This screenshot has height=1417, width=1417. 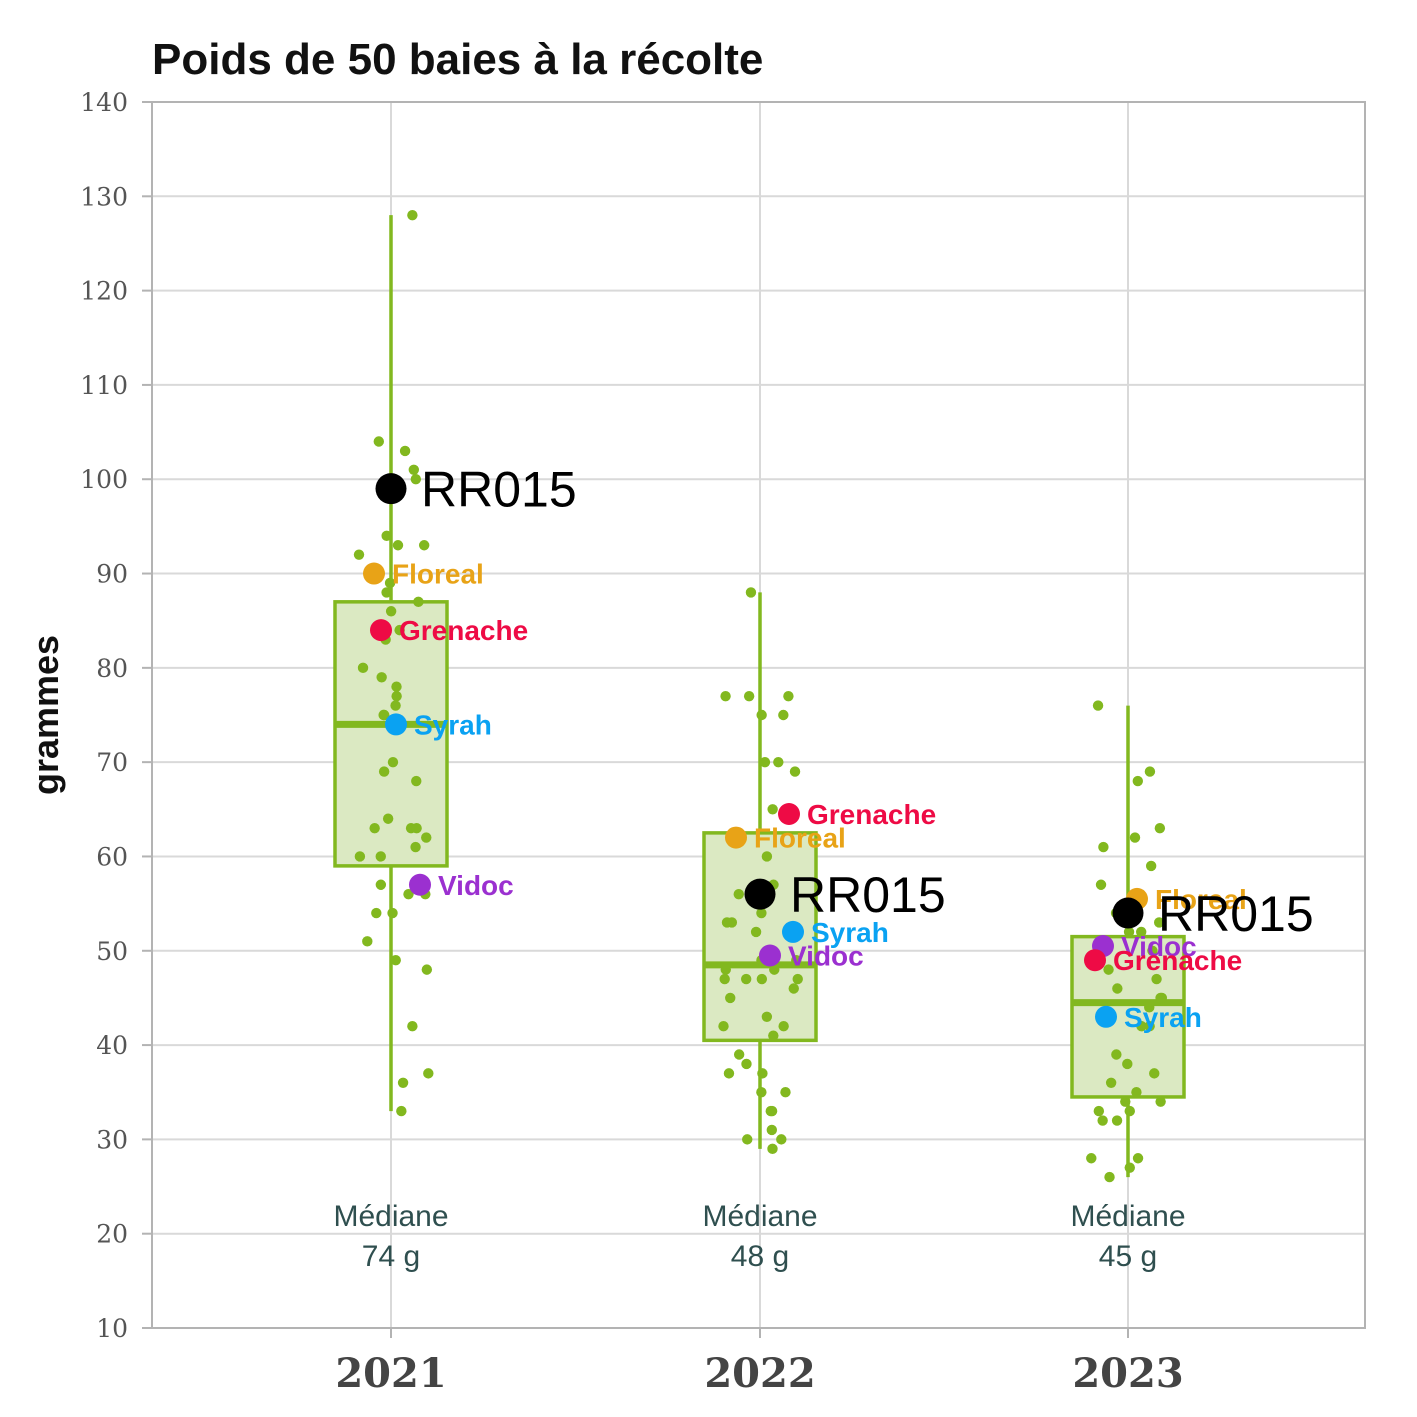 I want to click on highlight-point-floreal, so click(x=736, y=837).